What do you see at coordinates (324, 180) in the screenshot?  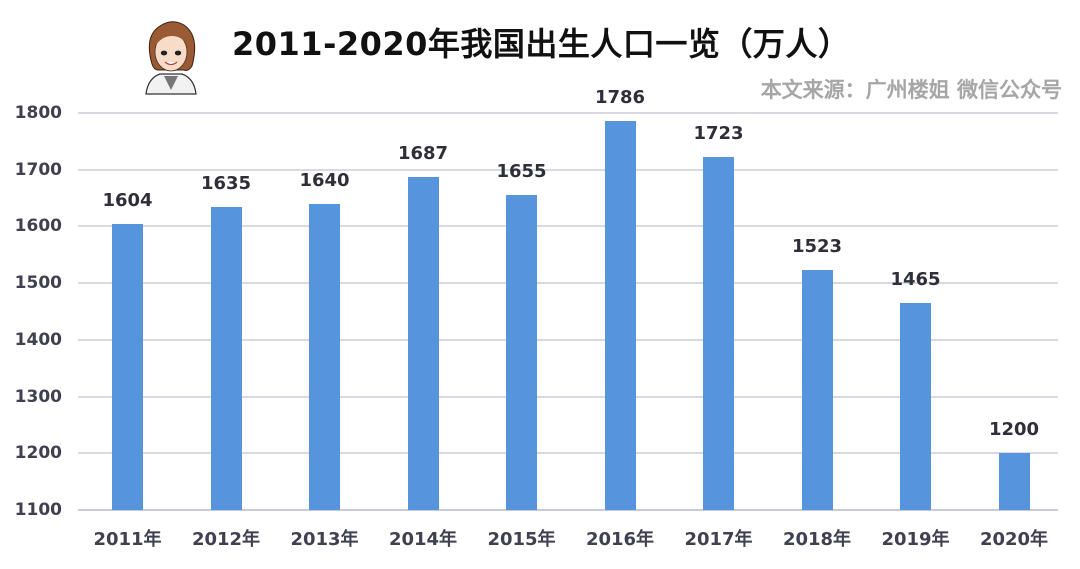 I see `bar-value-label: 1640` at bounding box center [324, 180].